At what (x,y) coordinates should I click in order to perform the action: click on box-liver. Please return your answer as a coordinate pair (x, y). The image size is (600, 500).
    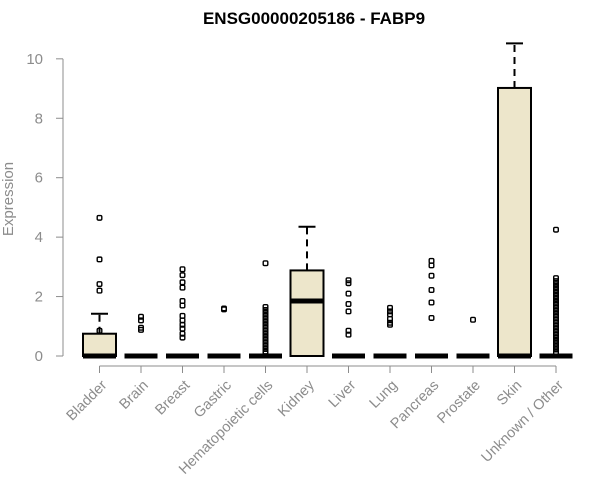
    Looking at the image, I should click on (348, 318).